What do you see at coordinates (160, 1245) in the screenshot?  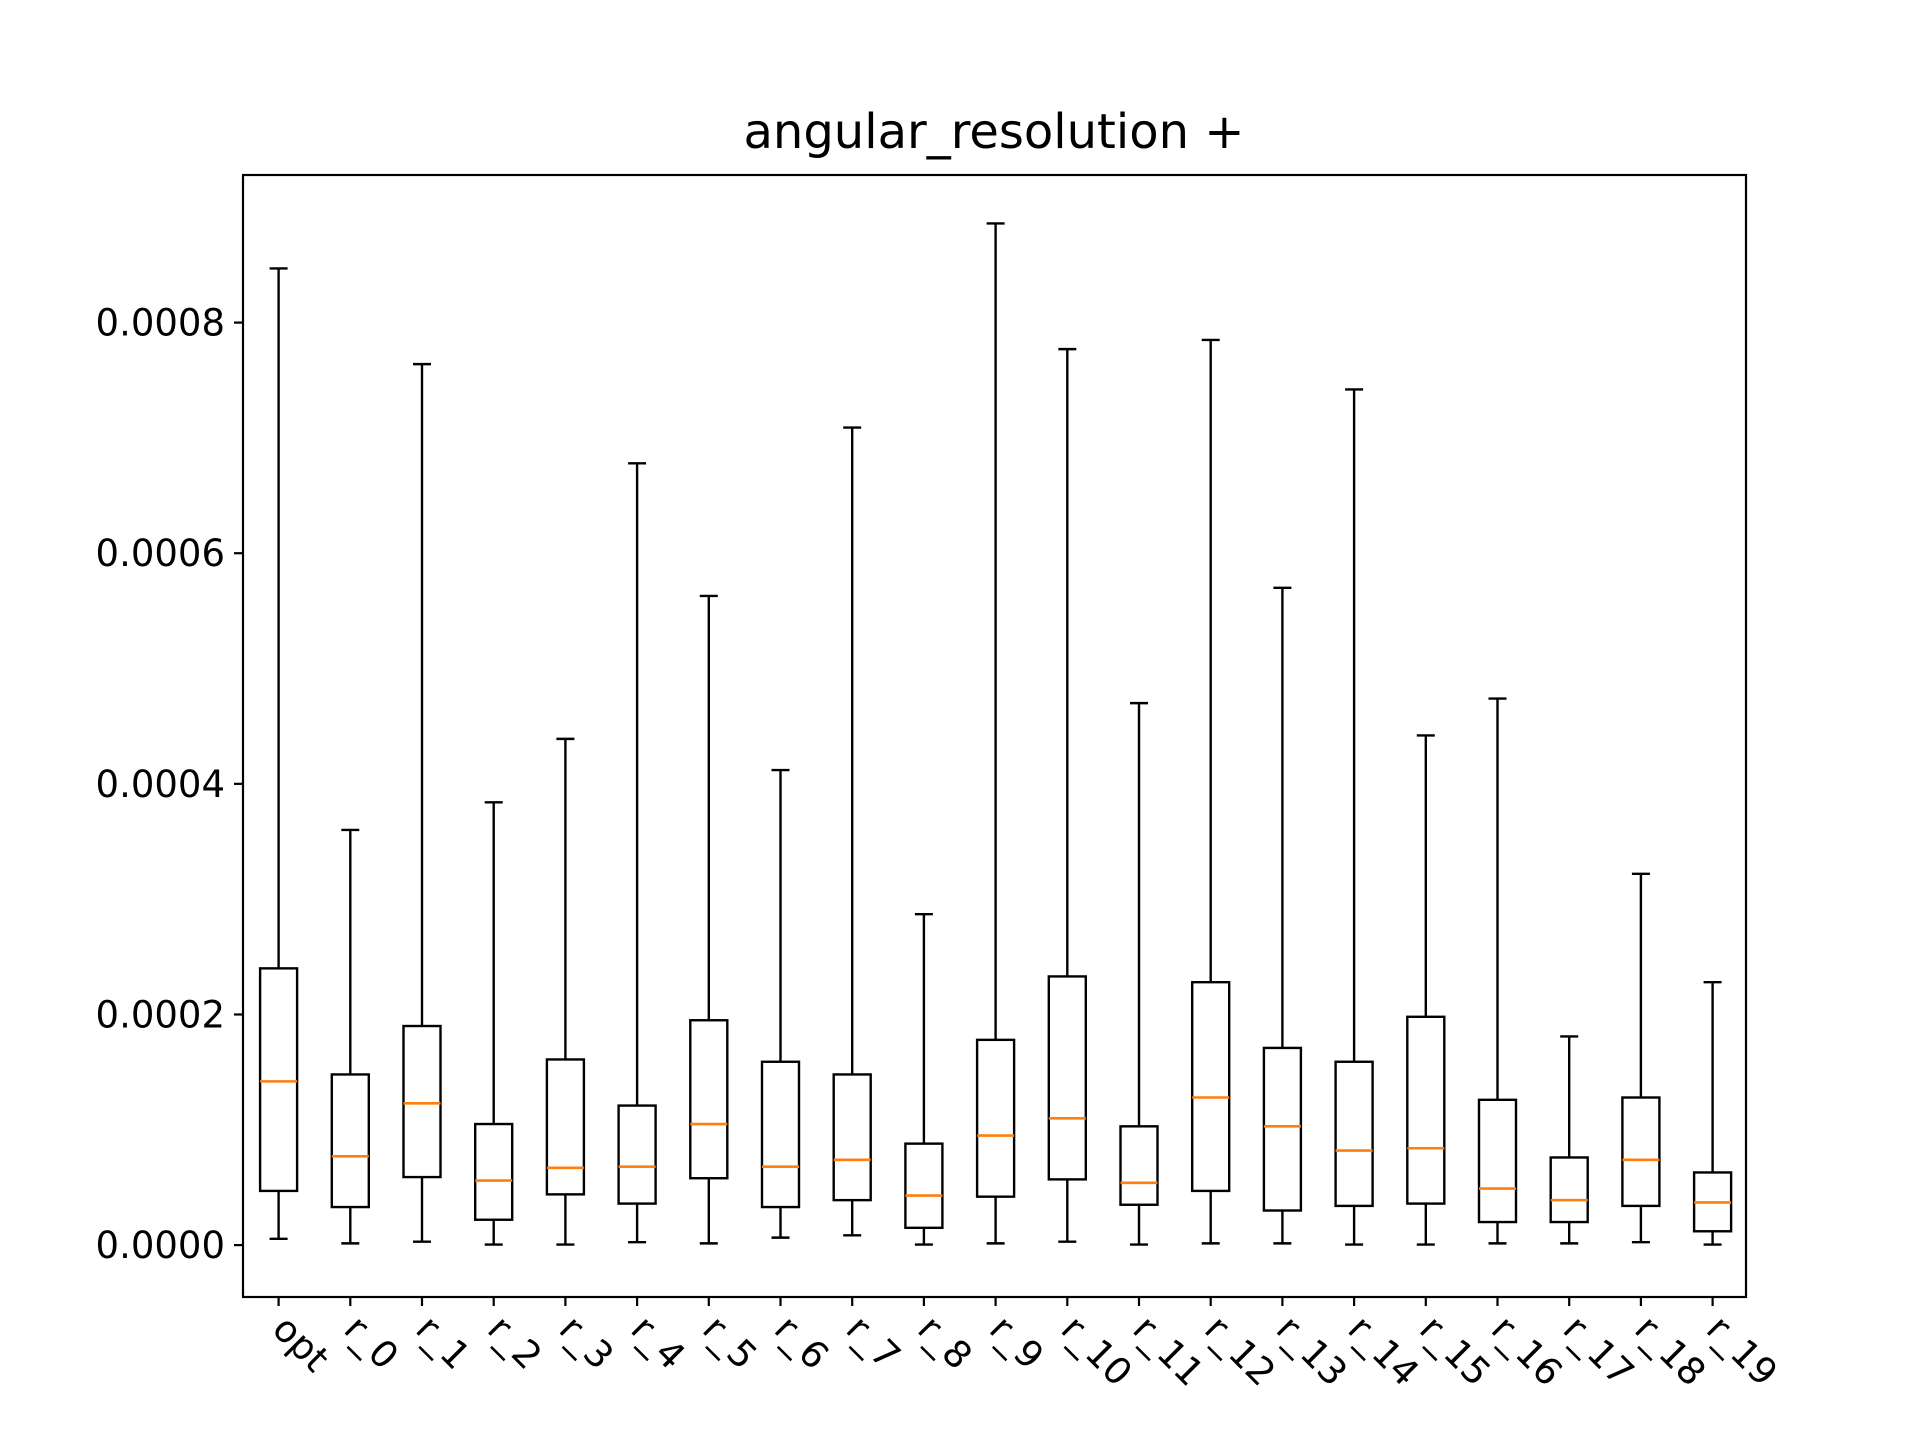 I see `y-tick-label: 0.0000` at bounding box center [160, 1245].